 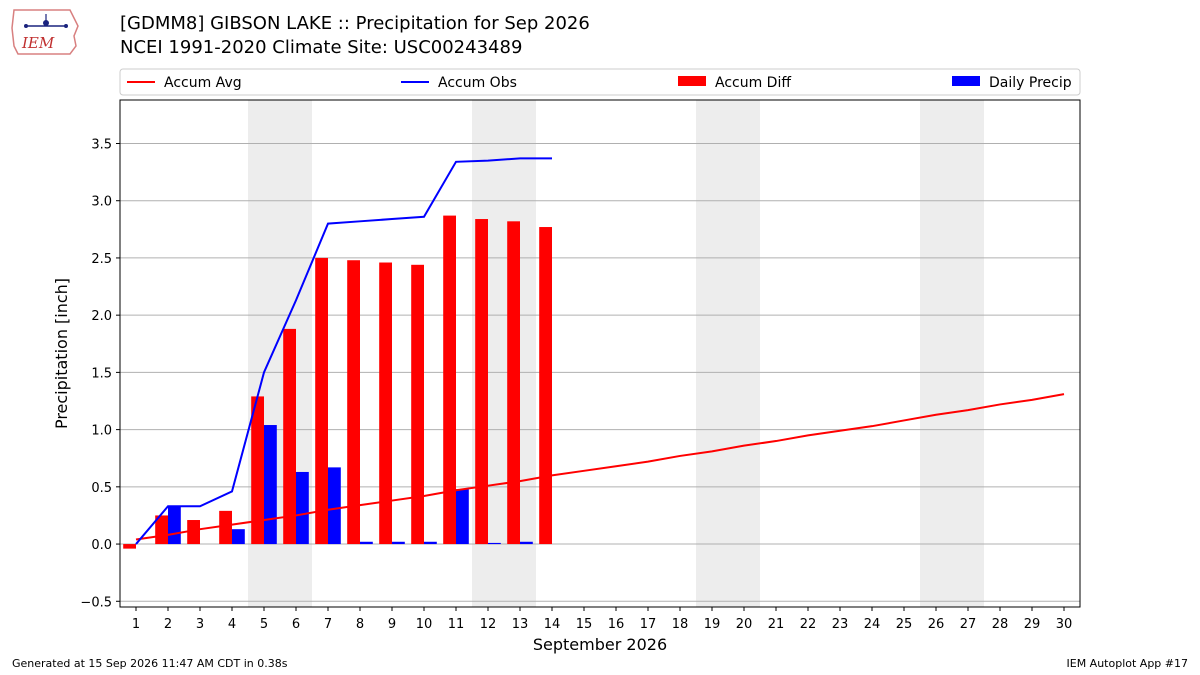 I want to click on x-tick-label: 29, so click(x=1032, y=624).